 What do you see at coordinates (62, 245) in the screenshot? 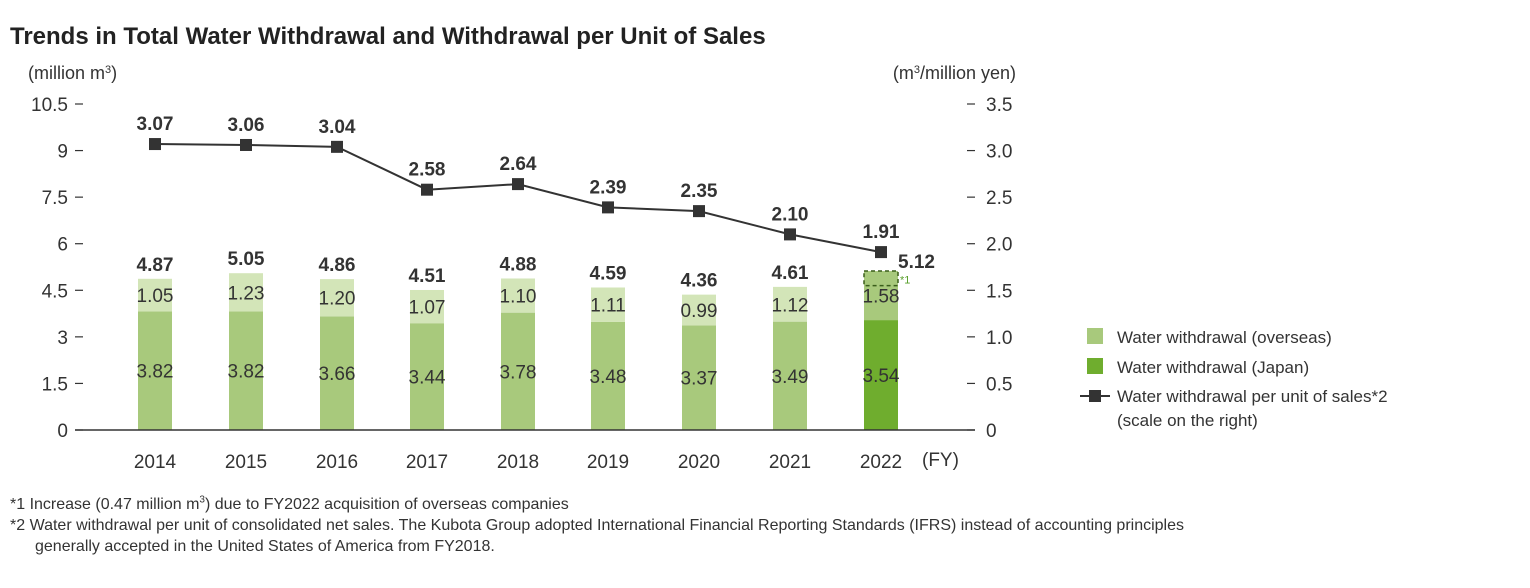
I see `left-tick-label: 6` at bounding box center [62, 245].